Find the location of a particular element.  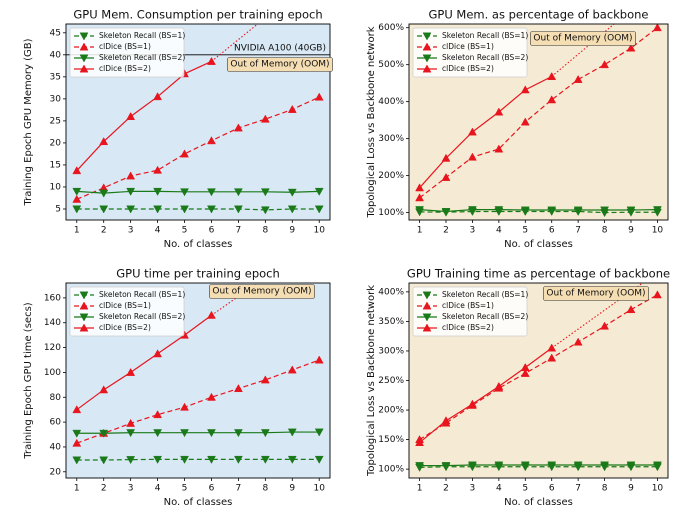

y-tick-label: 30 is located at coordinates (56, 99).